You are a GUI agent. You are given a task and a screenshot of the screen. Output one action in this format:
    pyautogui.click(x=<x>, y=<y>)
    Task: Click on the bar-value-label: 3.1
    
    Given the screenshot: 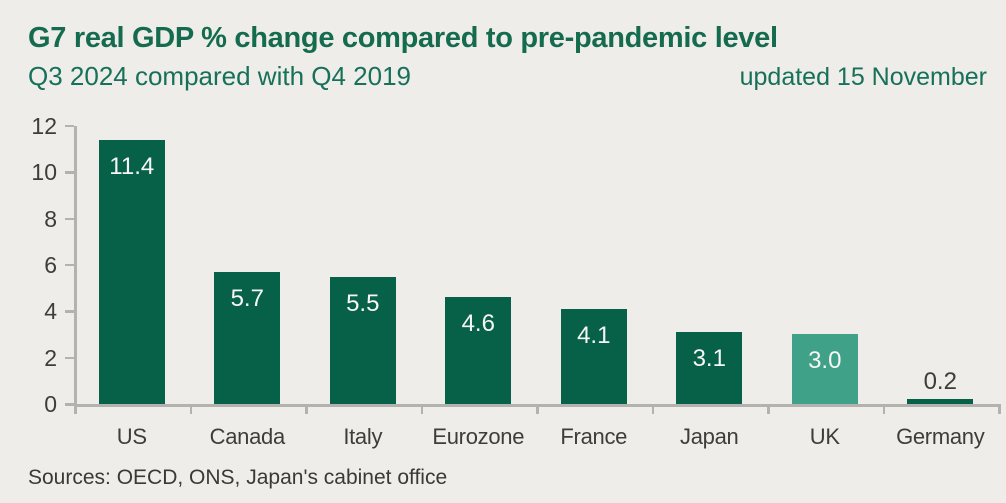 What is the action you would take?
    pyautogui.click(x=709, y=359)
    